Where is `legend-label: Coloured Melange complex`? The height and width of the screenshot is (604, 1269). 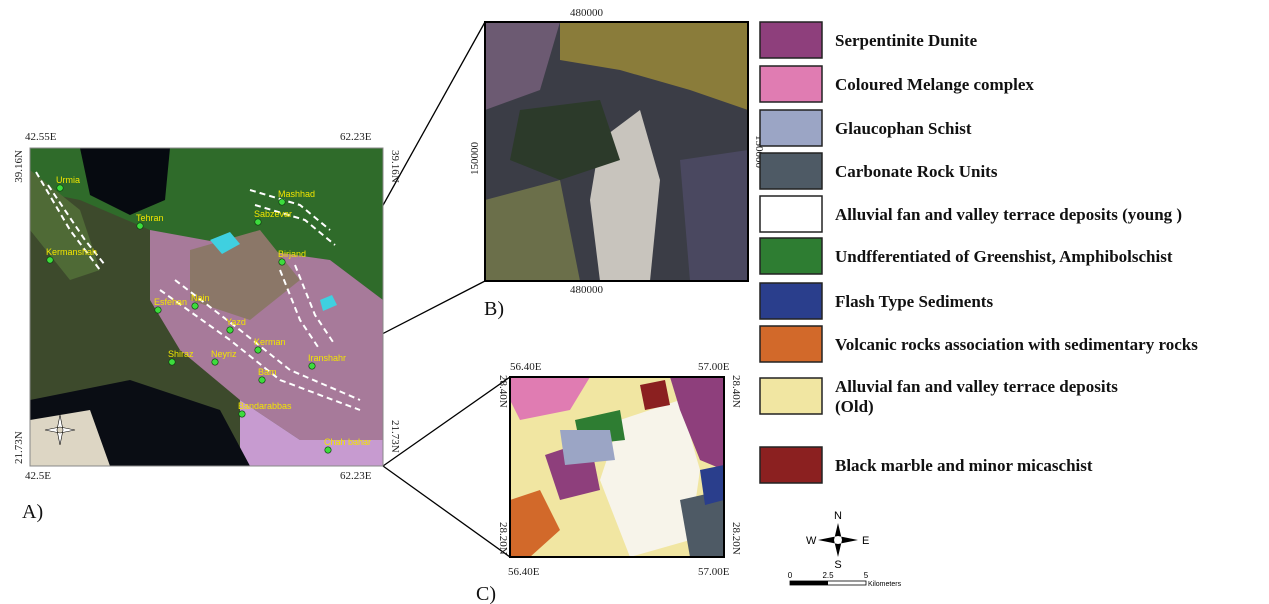
legend-label: Coloured Melange complex is located at coordinates (934, 84).